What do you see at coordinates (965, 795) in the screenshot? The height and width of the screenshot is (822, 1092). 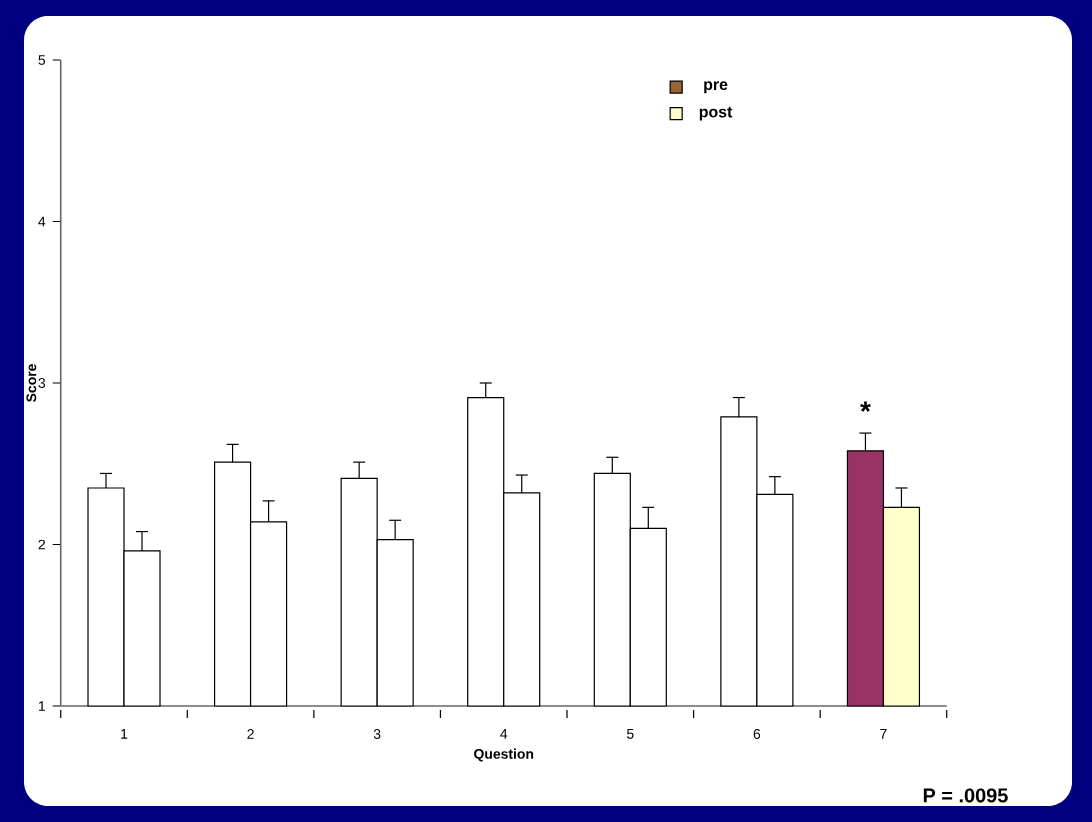 I see `text: P = .0095` at bounding box center [965, 795].